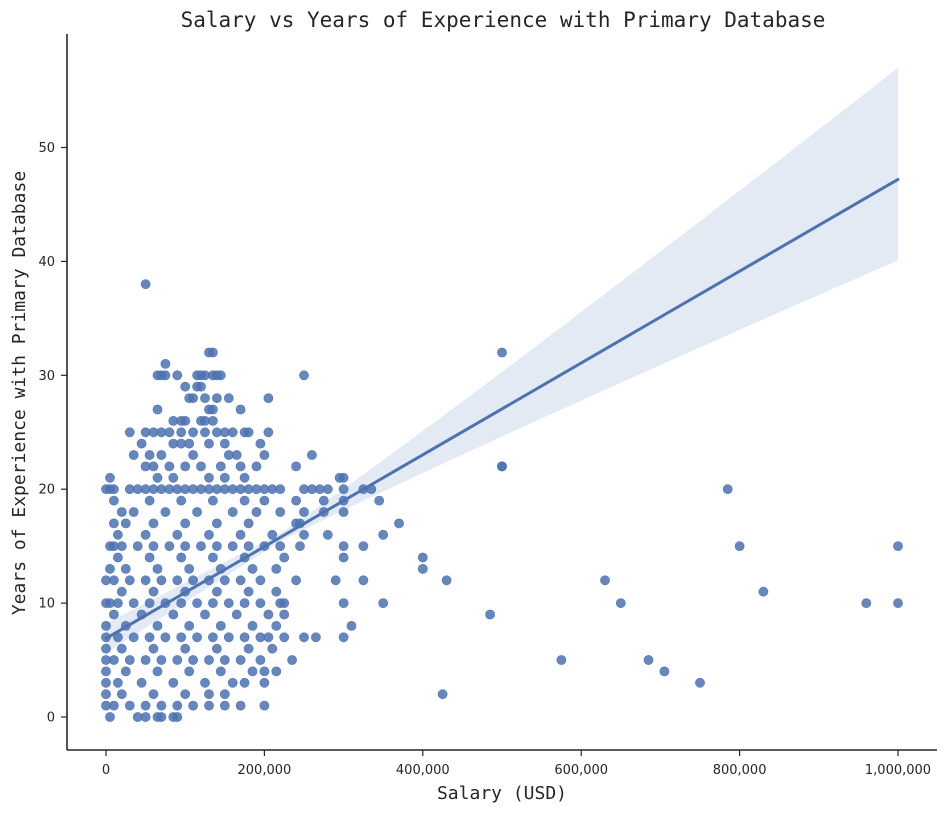 This screenshot has height=813, width=950. Describe the element at coordinates (46, 604) in the screenshot. I see `y-tick-label: 10` at that location.